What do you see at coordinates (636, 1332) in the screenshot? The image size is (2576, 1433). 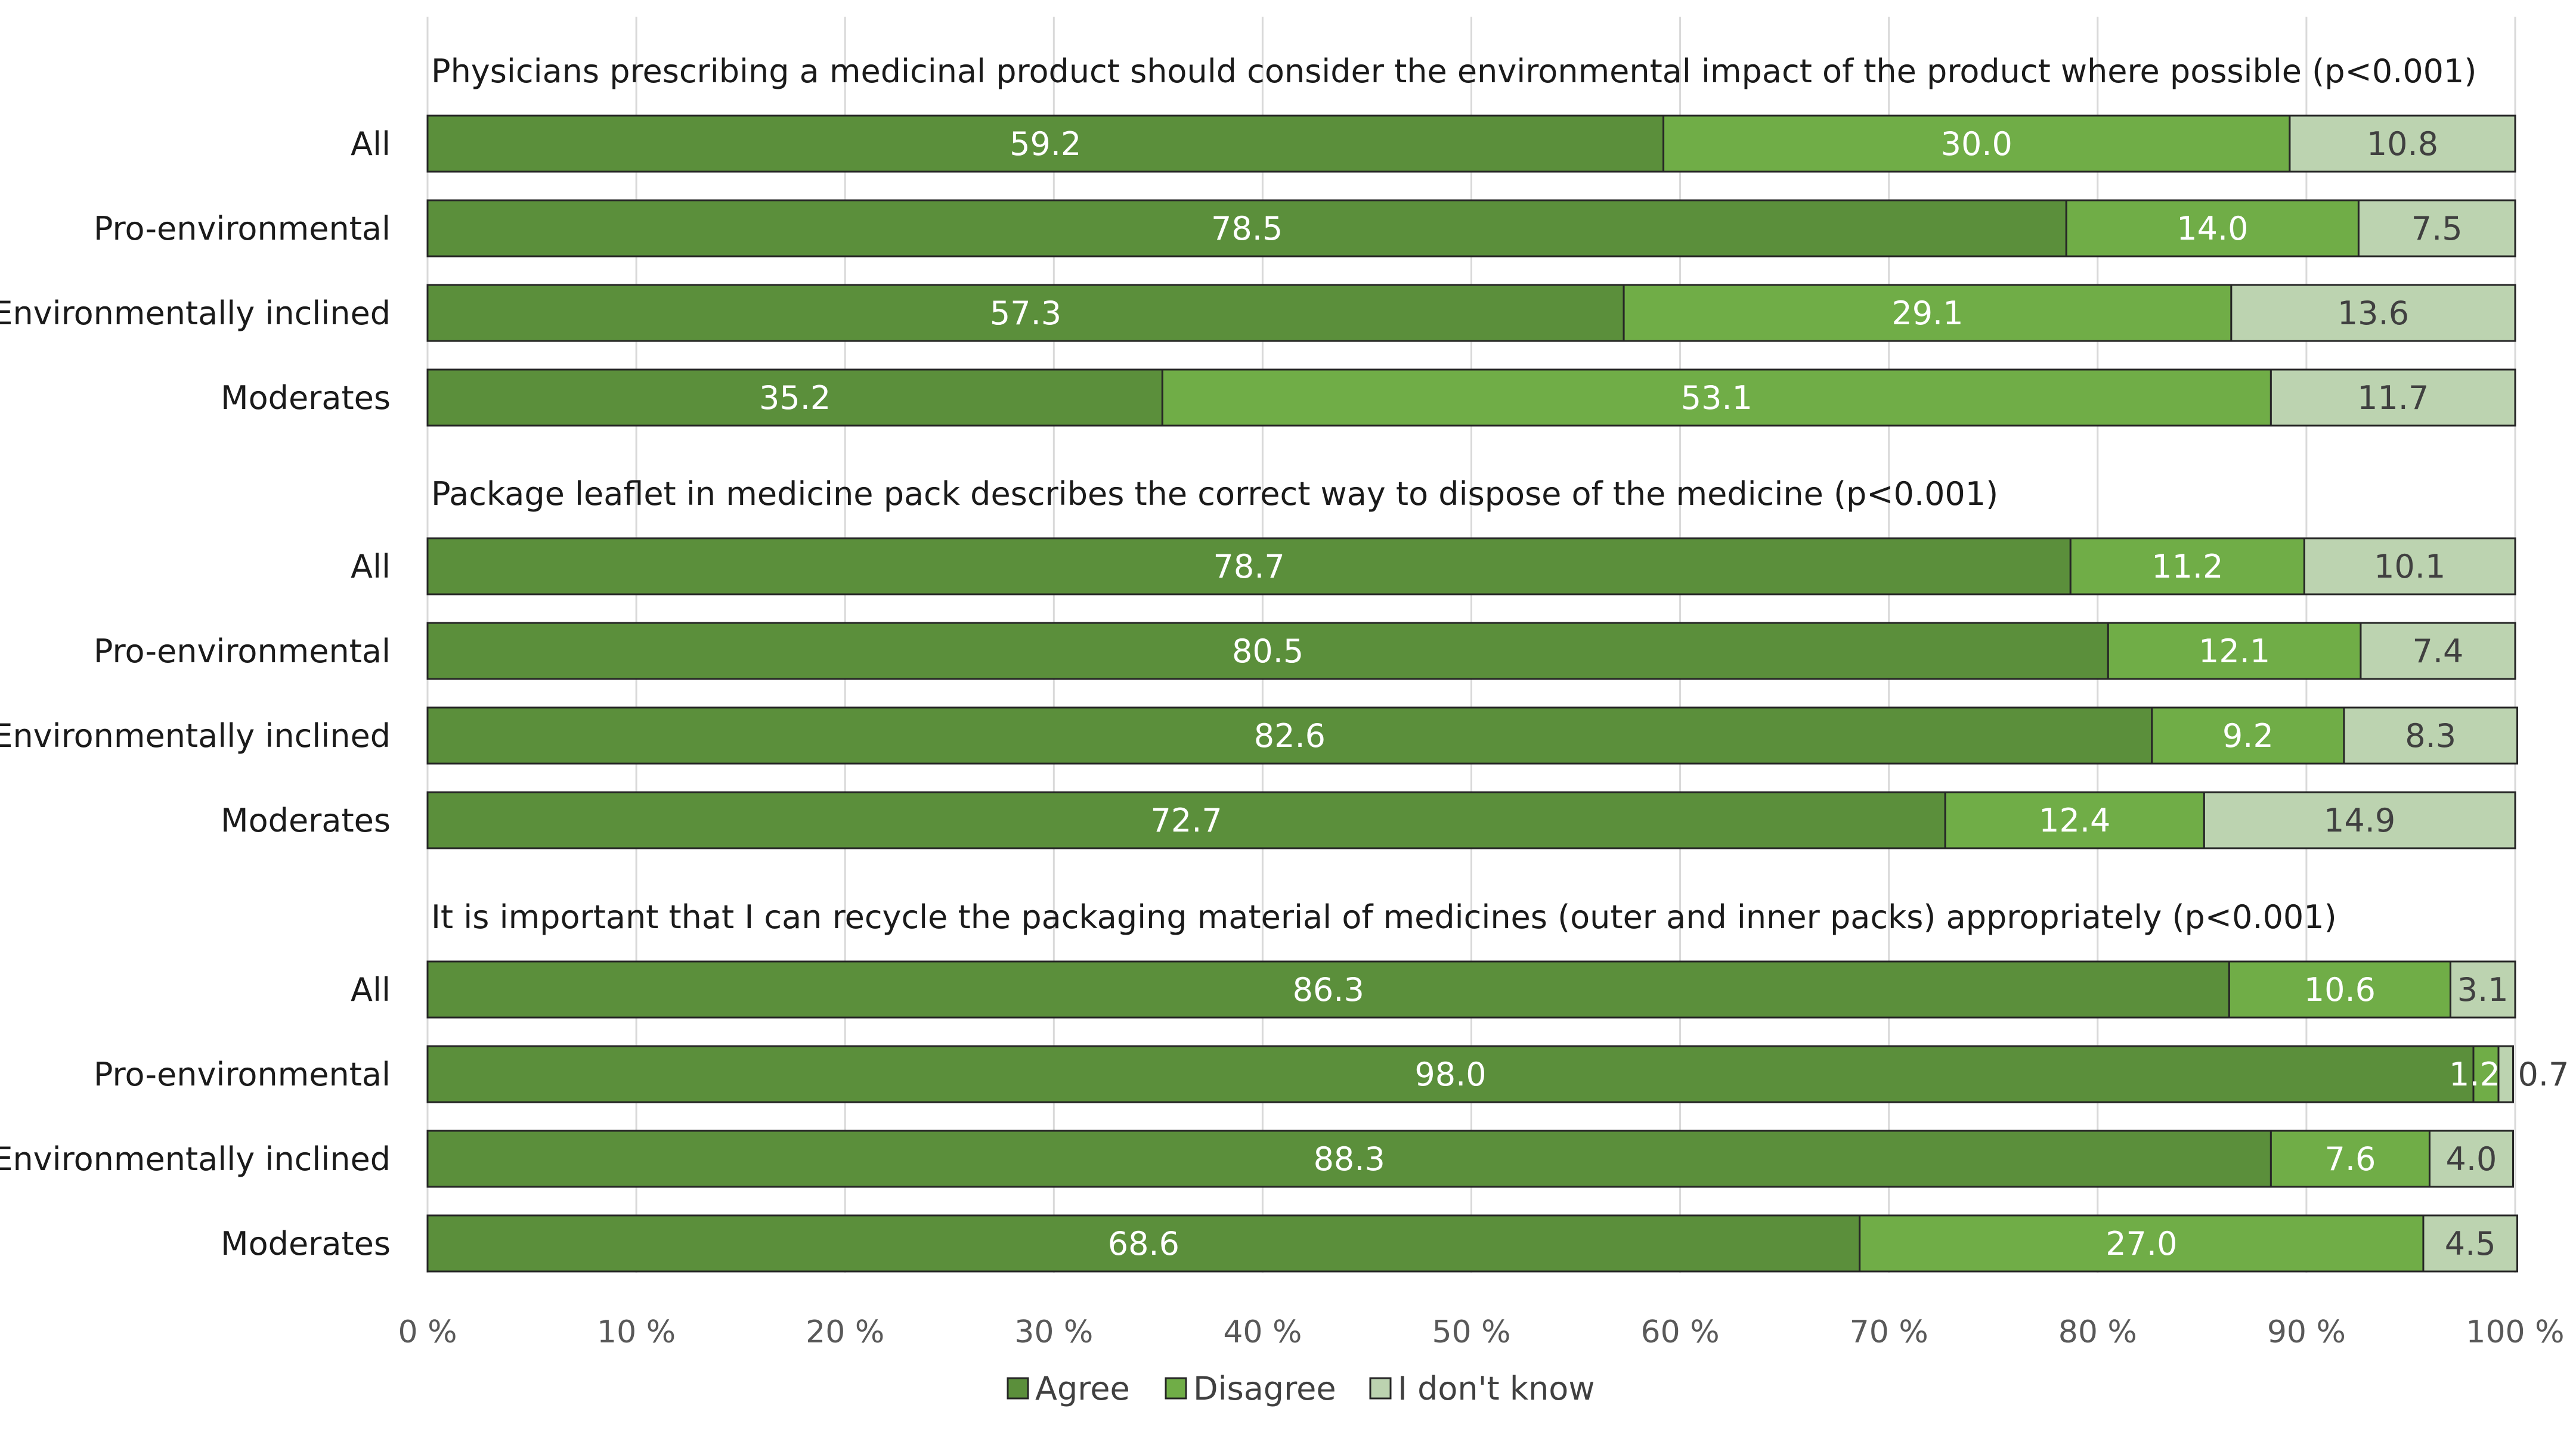 I see `x-tick-label: 10 %` at bounding box center [636, 1332].